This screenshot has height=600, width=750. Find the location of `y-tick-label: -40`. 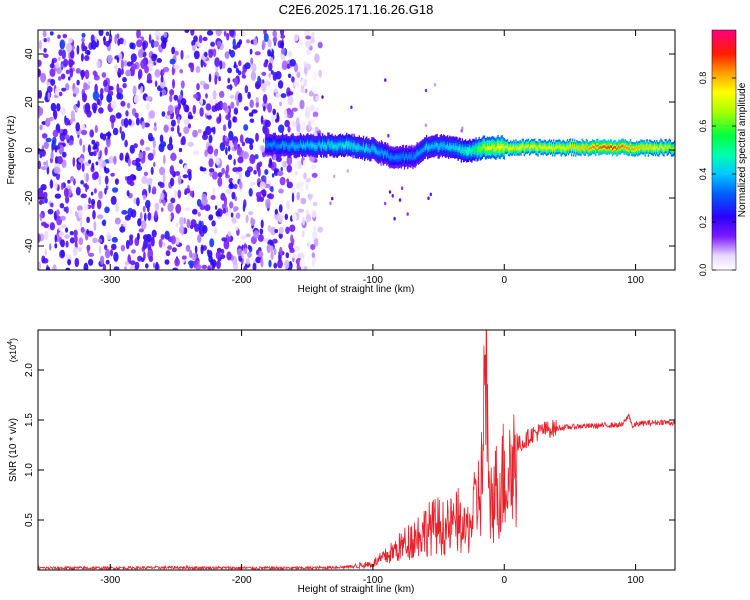

y-tick-label: -40 is located at coordinates (29, 245).